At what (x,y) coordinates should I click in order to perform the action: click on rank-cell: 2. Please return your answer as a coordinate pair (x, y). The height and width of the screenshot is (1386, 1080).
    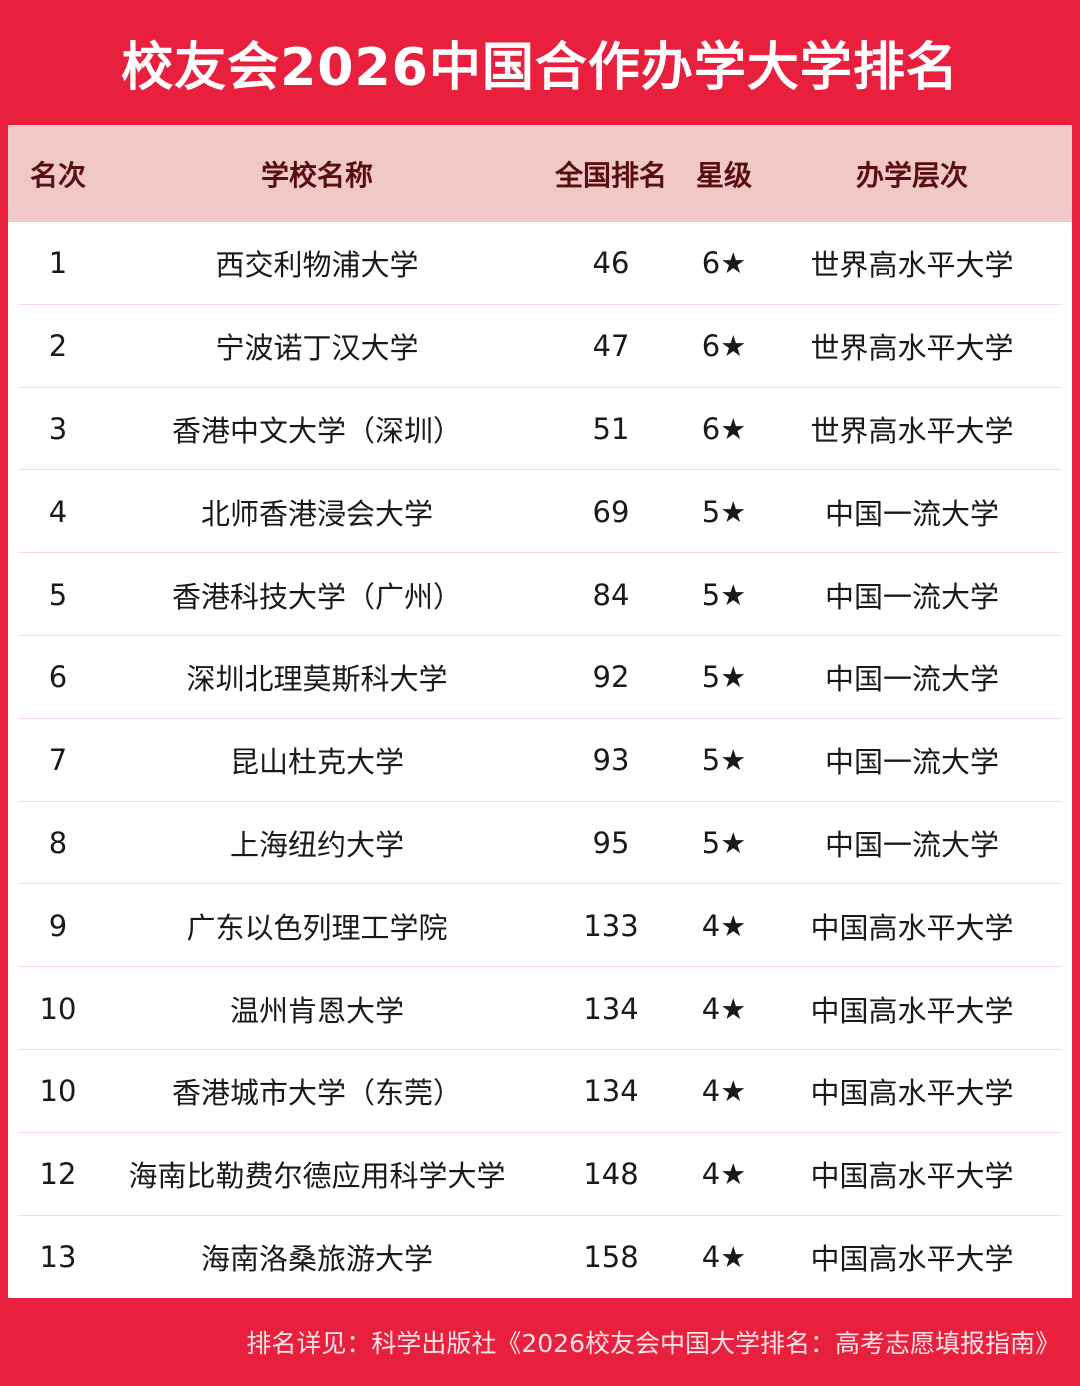
    Looking at the image, I should click on (58, 346).